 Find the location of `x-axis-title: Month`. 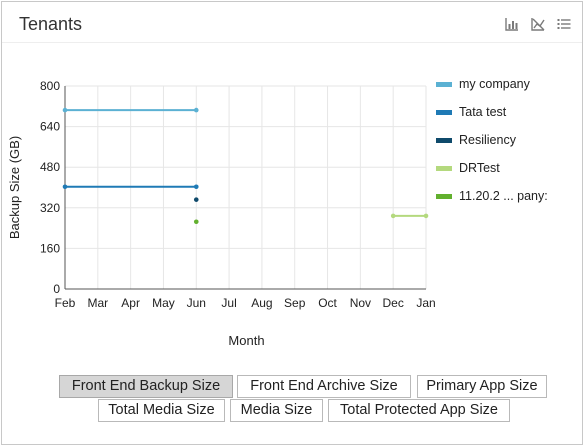

x-axis-title: Month is located at coordinates (246, 340).